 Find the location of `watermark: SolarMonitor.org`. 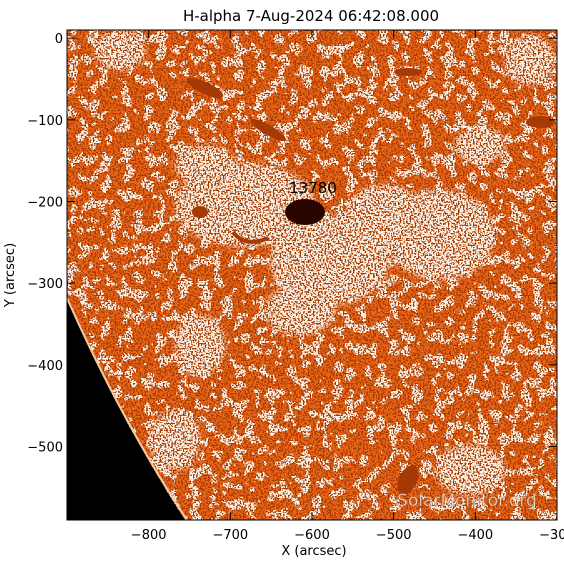

watermark: SolarMonitor.org is located at coordinates (467, 501).